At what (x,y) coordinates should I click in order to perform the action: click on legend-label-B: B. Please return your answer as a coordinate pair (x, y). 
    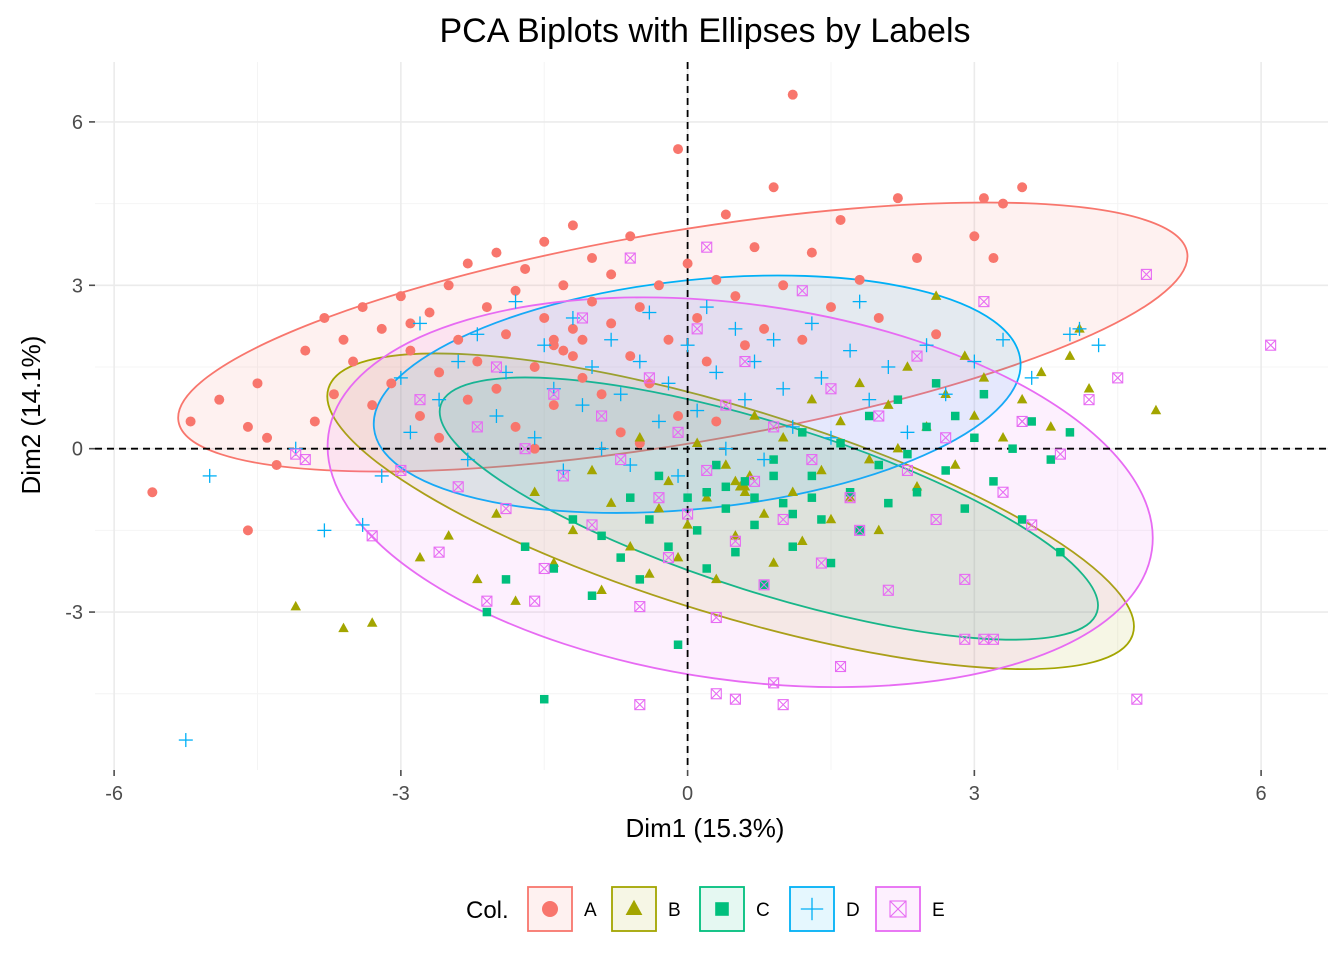
    Looking at the image, I should click on (674, 910).